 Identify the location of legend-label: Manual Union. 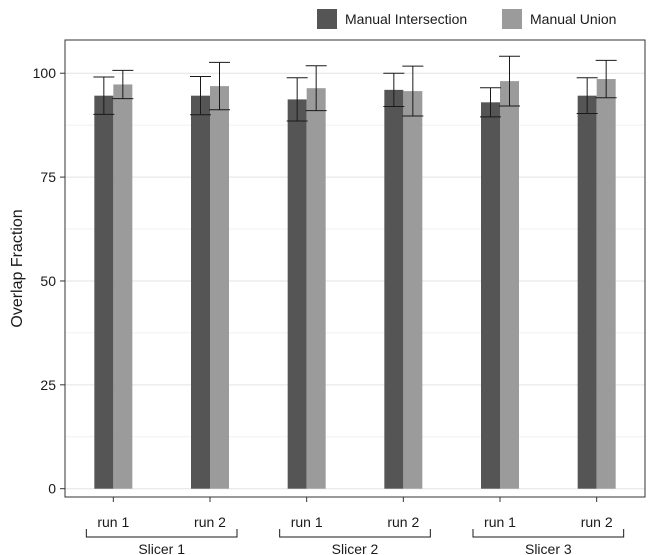
(573, 19).